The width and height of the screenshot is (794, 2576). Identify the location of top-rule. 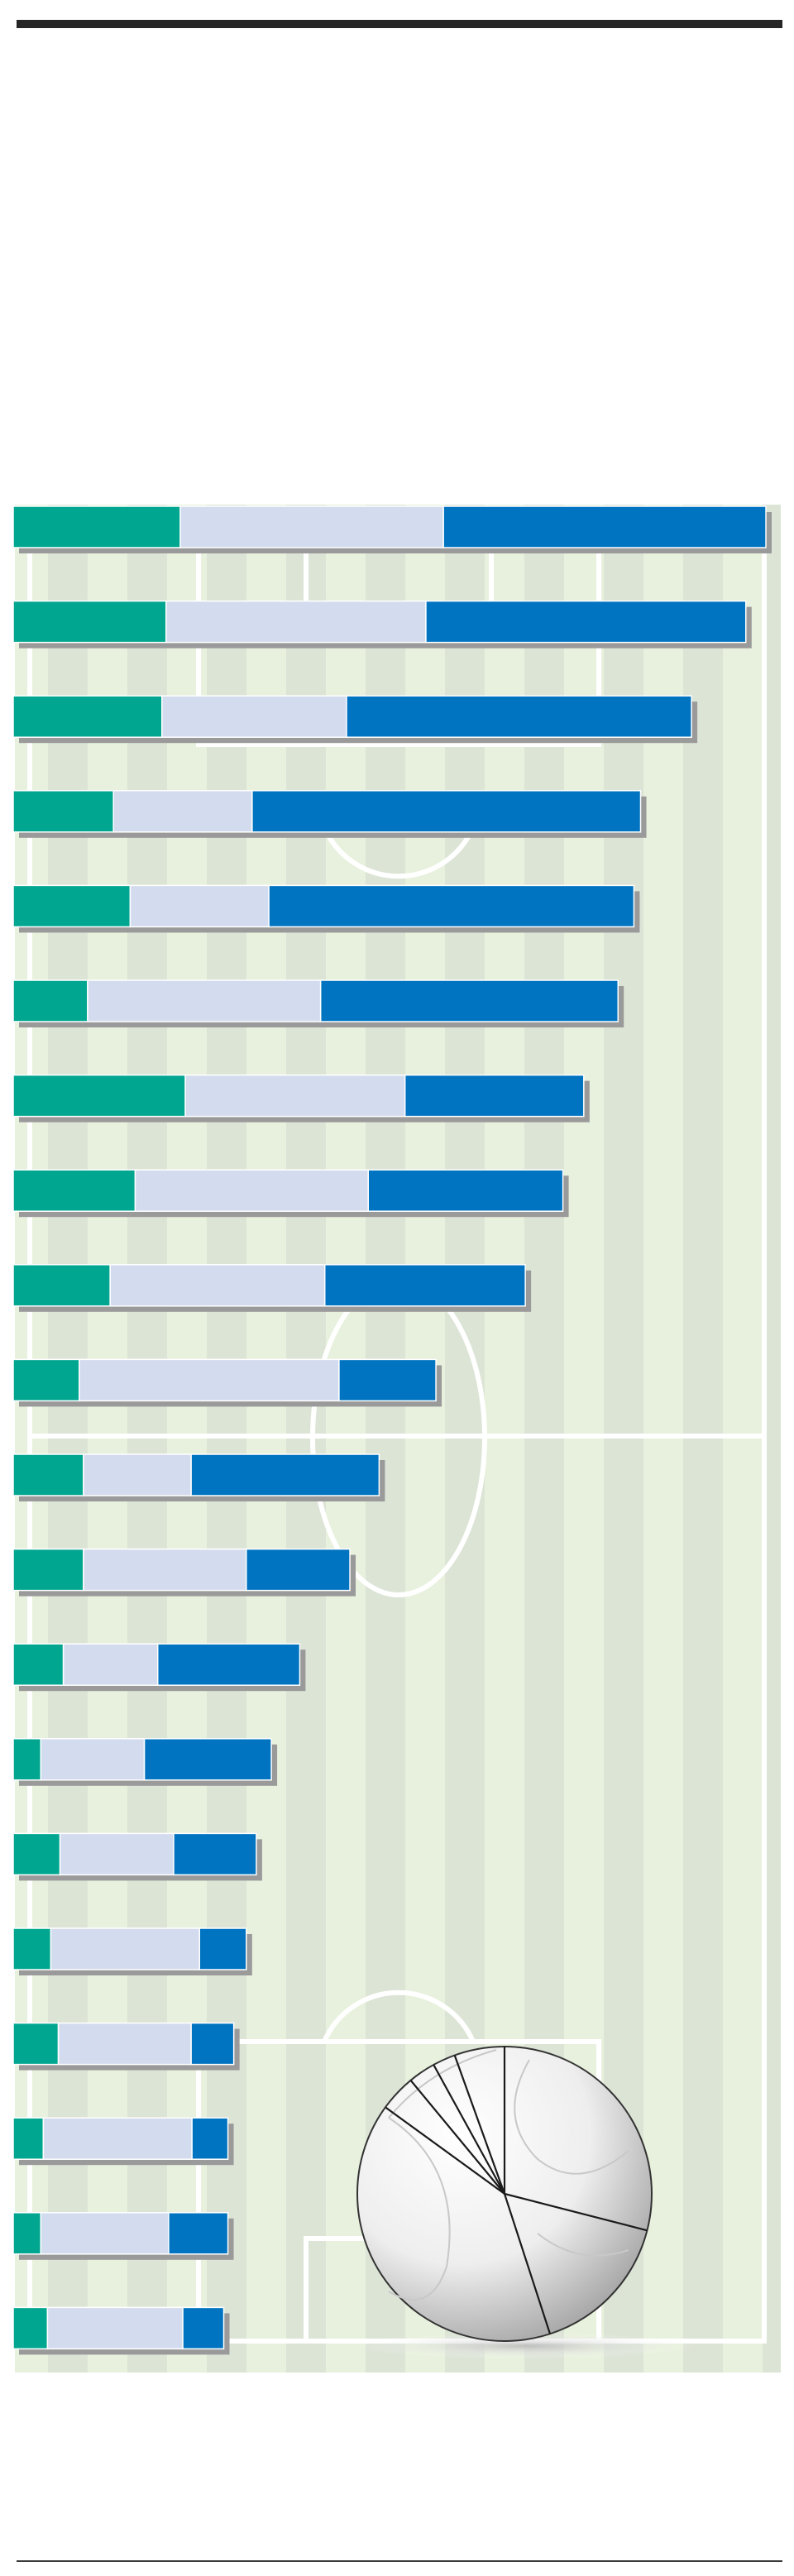
(399, 24).